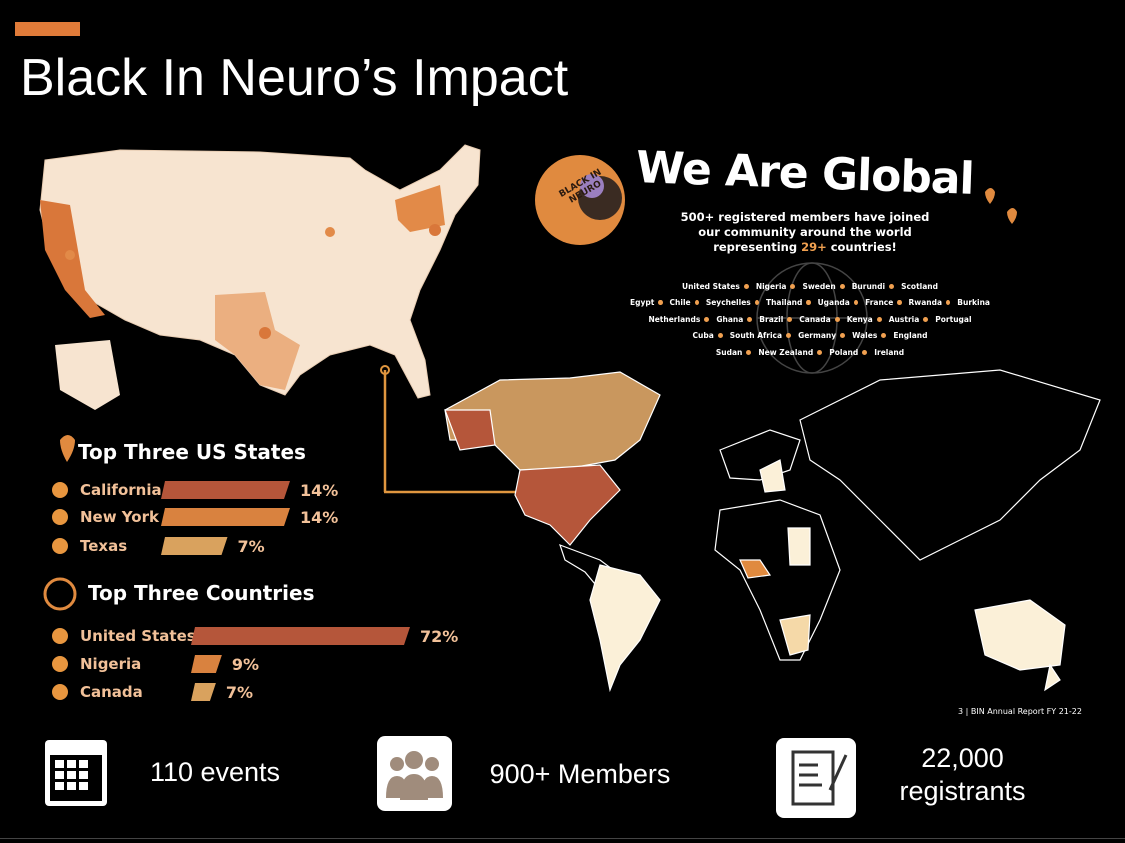 The height and width of the screenshot is (843, 1125). I want to click on calendar-icon, so click(76, 773).